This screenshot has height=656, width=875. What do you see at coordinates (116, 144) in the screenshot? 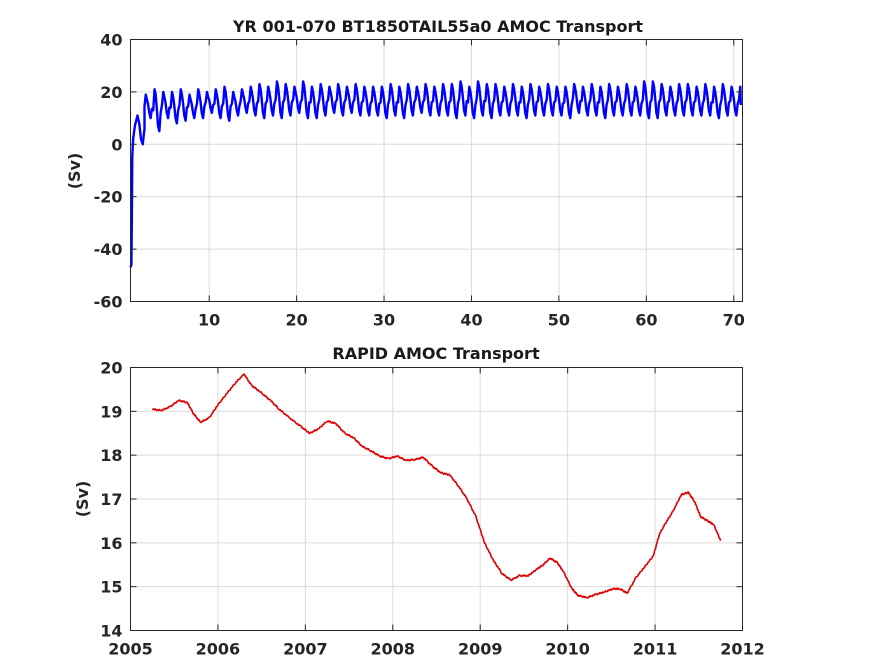
I see `y-tick-label: 0` at bounding box center [116, 144].